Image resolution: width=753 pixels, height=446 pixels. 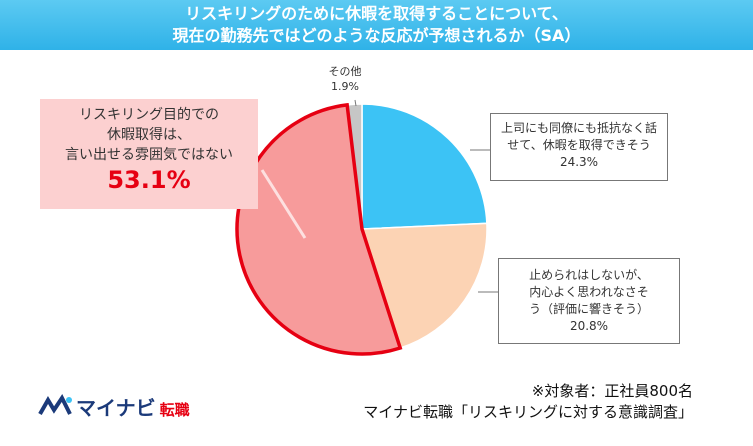 I want to click on category-label: リスキリング目的での 休暇取得は、 言い出せる雰囲気ではない, so click(x=149, y=135).